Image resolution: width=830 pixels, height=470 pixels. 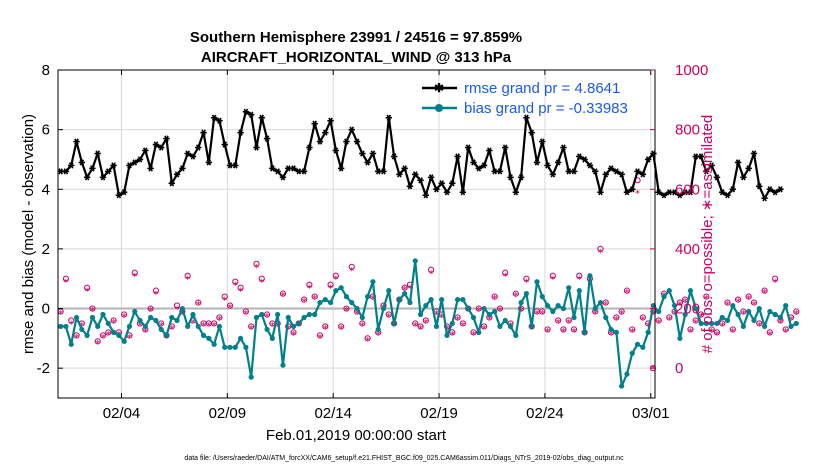 I want to click on y-axis-right: 0 200 400 600 800 1000, so click(x=679, y=219).